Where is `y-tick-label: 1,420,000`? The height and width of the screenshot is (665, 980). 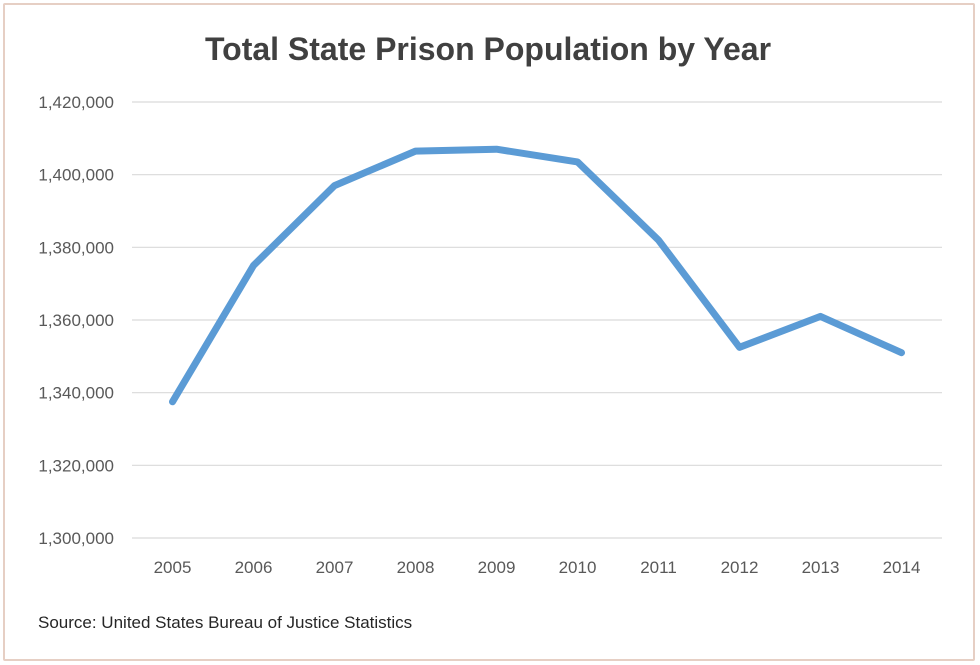
y-tick-label: 1,420,000 is located at coordinates (76, 102).